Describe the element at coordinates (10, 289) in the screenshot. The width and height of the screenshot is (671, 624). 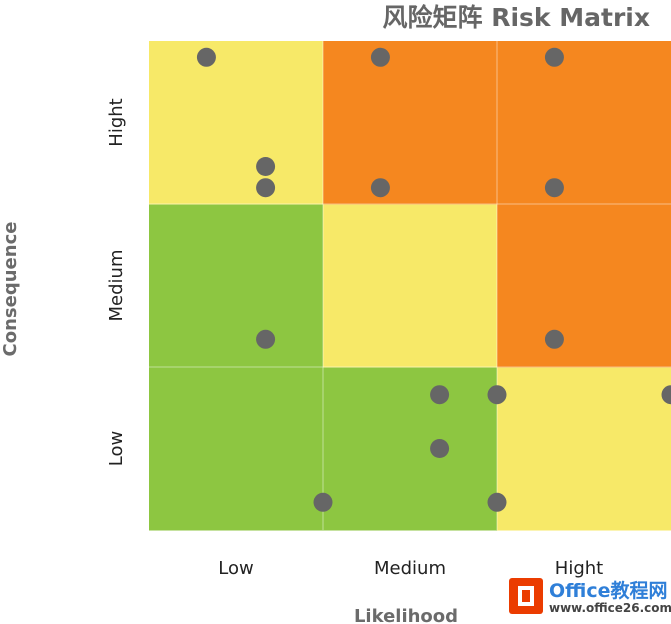
I see `y-axis-title: Consequence` at that location.